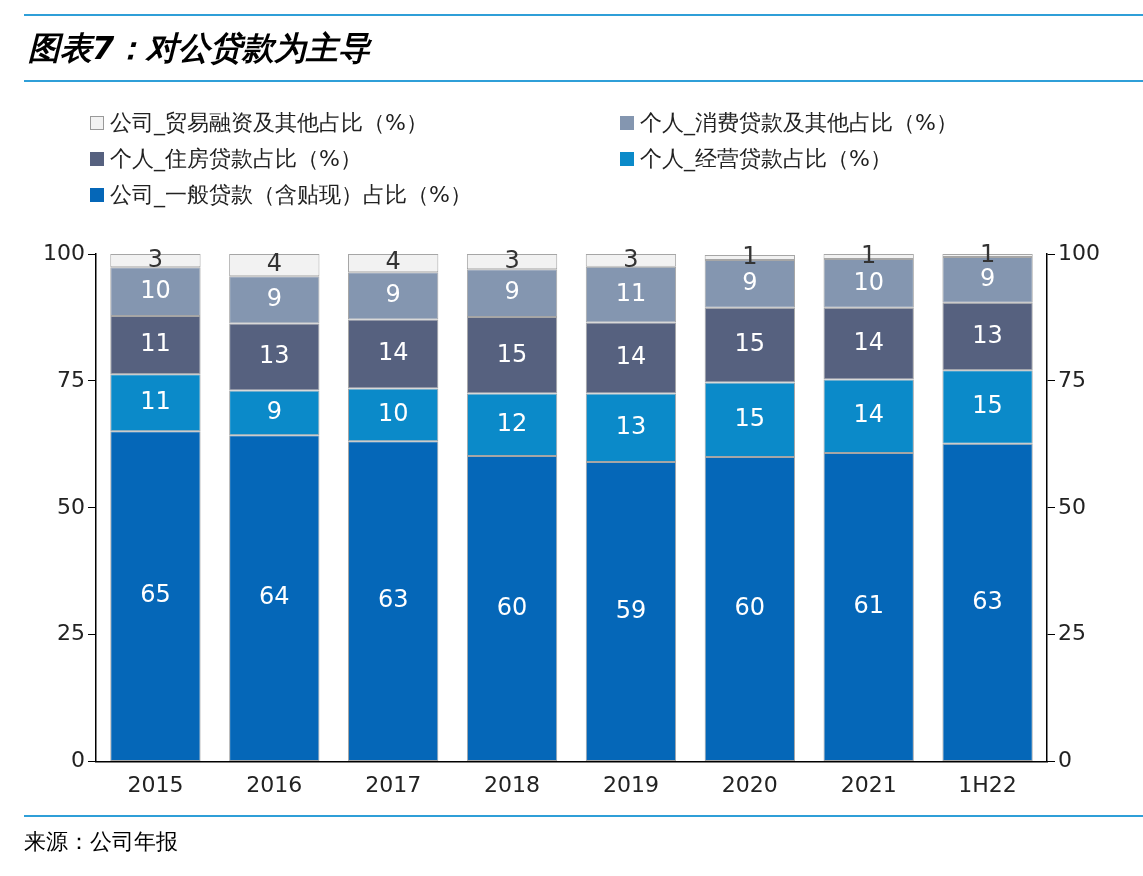 This screenshot has width=1143, height=876. What do you see at coordinates (868, 784) in the screenshot?
I see `x-tick-label: 2021` at bounding box center [868, 784].